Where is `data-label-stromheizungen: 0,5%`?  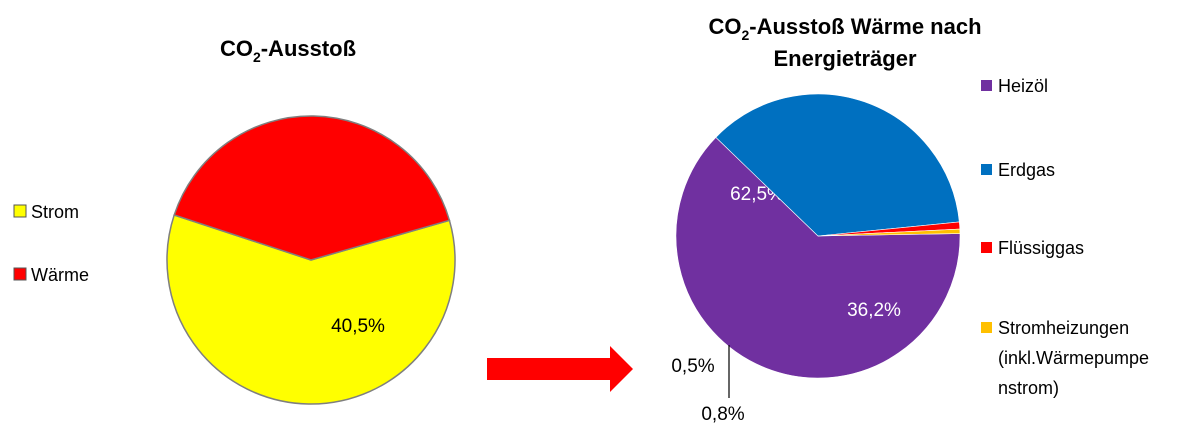
data-label-stromheizungen: 0,5% is located at coordinates (692, 366).